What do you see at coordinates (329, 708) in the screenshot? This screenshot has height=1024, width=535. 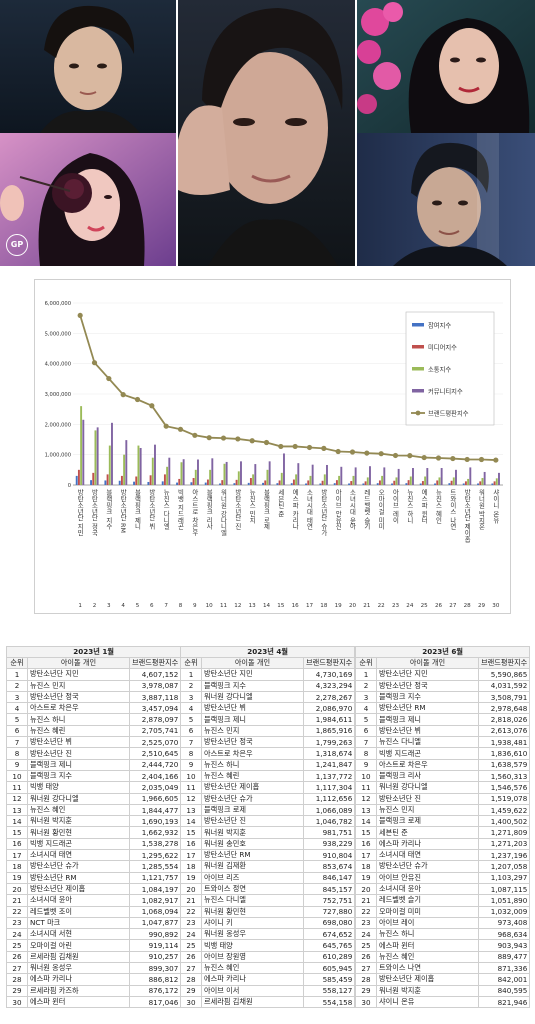 I see `score-cell: 2,086,970` at bounding box center [329, 708].